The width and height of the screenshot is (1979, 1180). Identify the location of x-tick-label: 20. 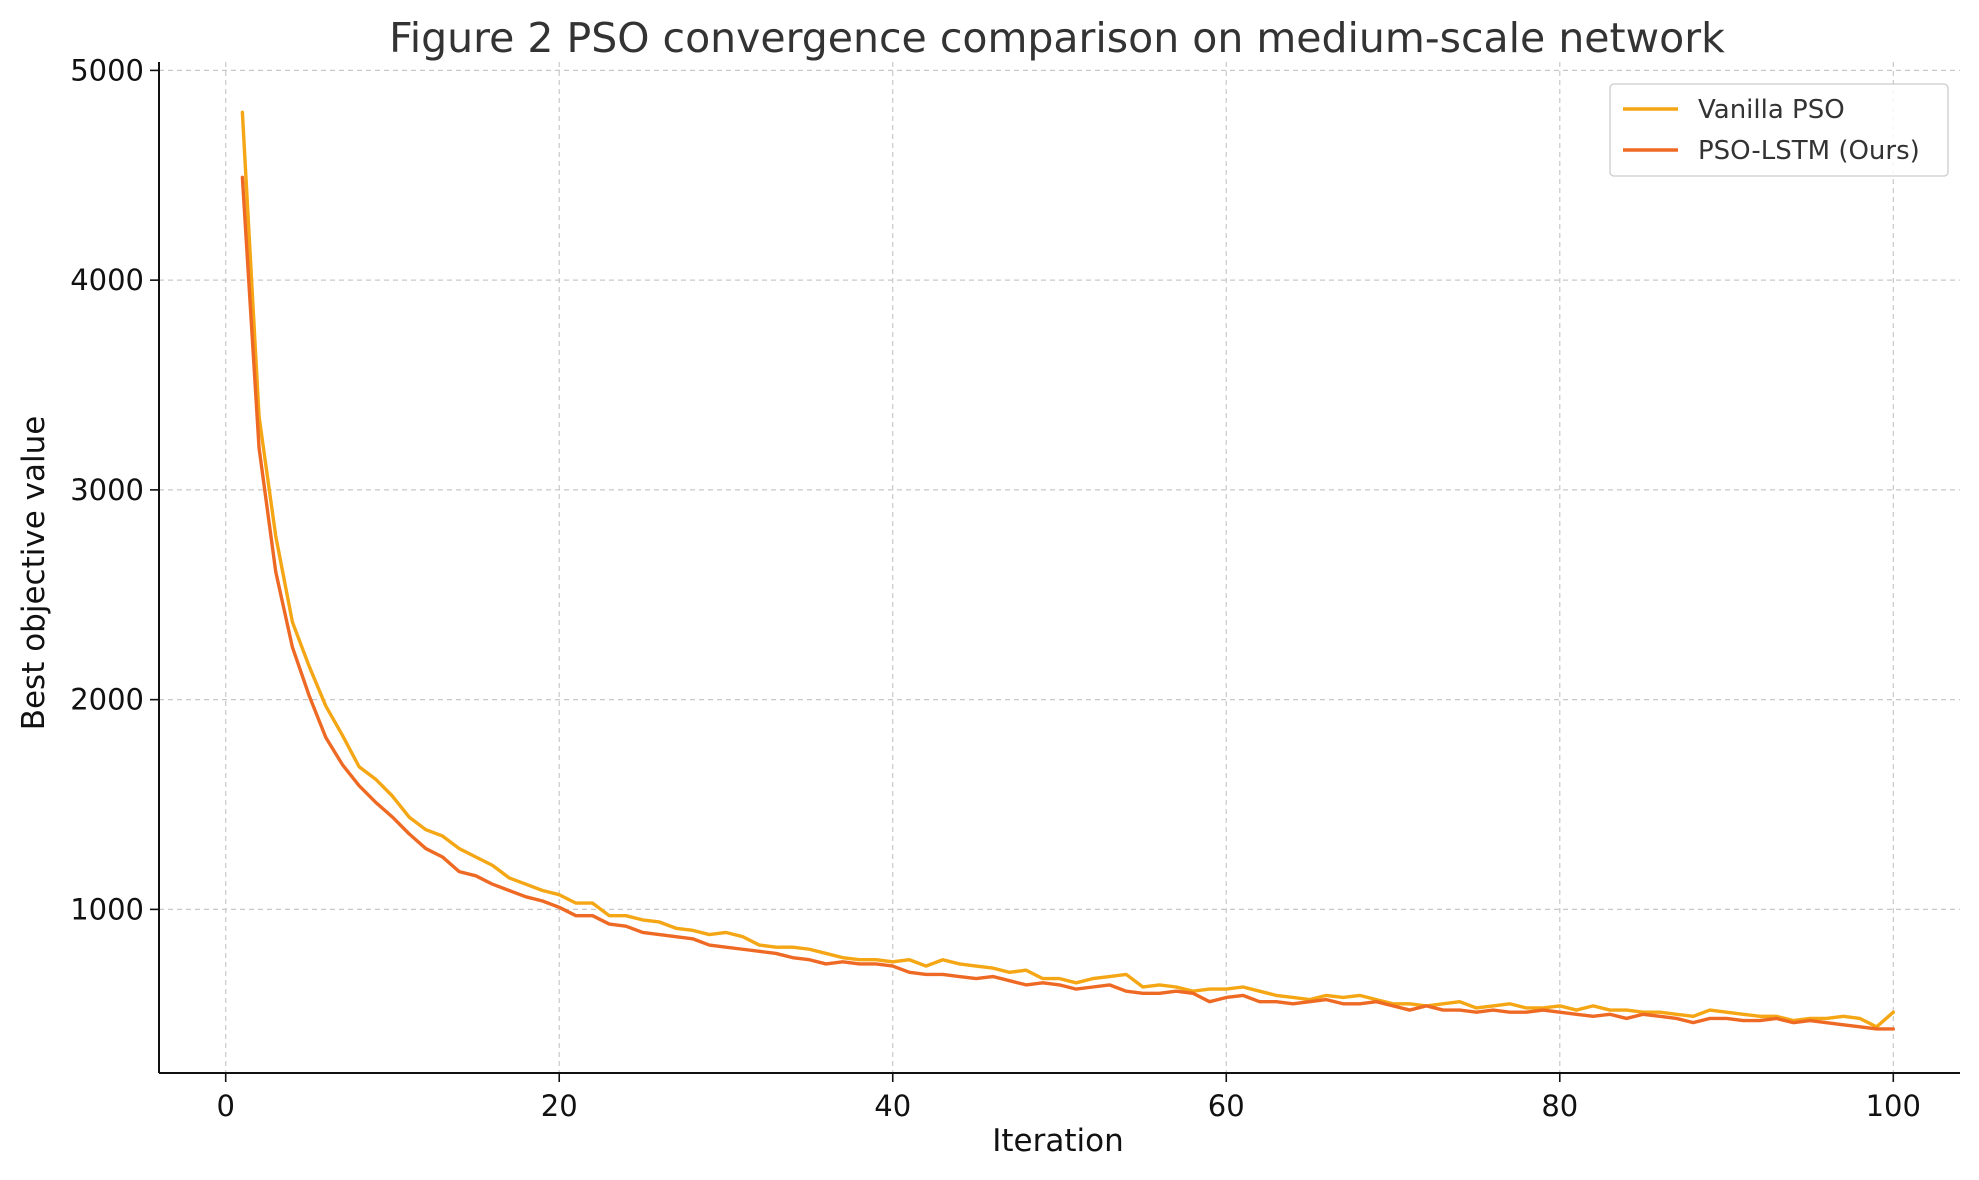
(559, 1106).